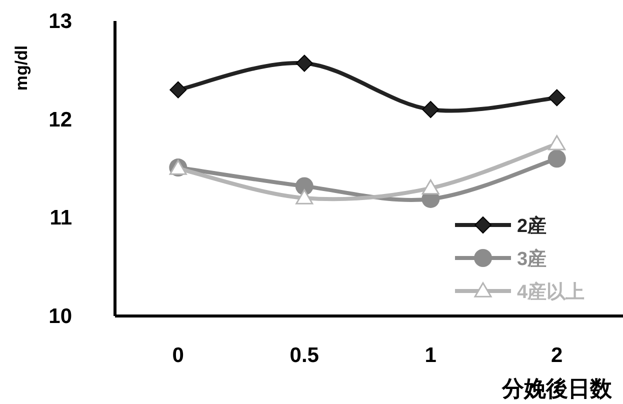 The height and width of the screenshot is (404, 623). Describe the element at coordinates (61, 218) in the screenshot. I see `y-tick-label: 11` at that location.